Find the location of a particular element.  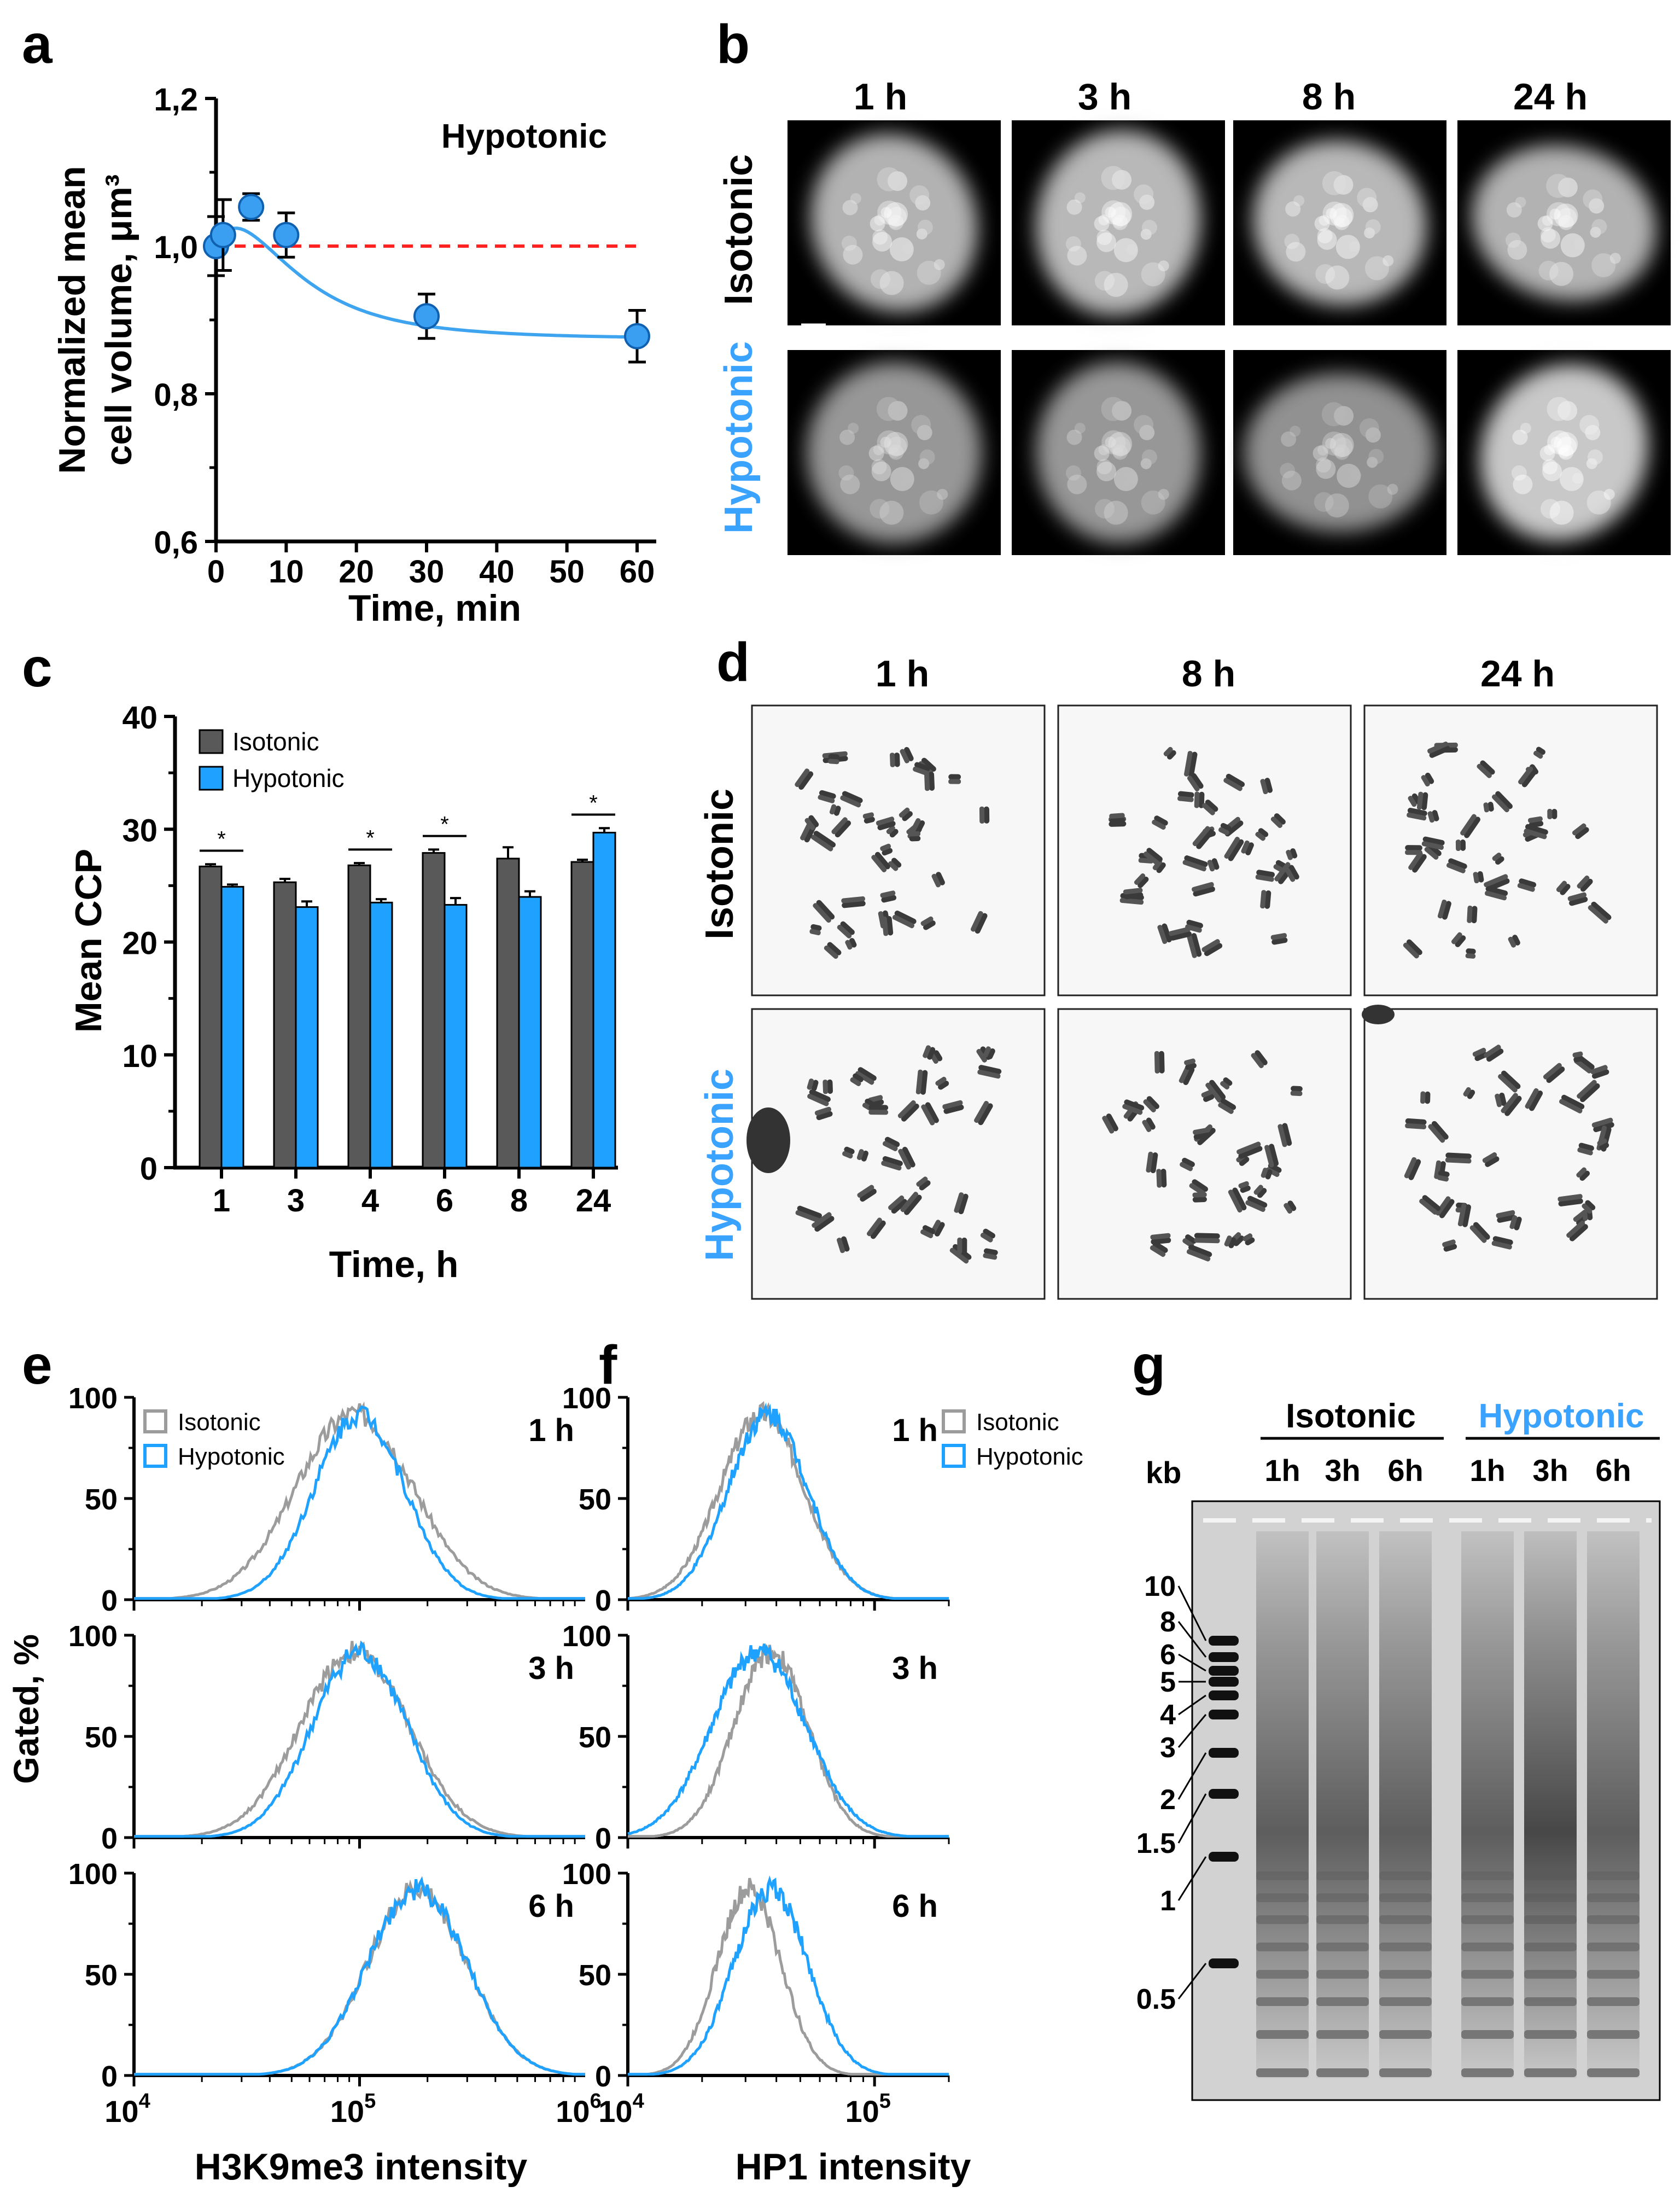

panel-letter-a: a is located at coordinates (37, 44).